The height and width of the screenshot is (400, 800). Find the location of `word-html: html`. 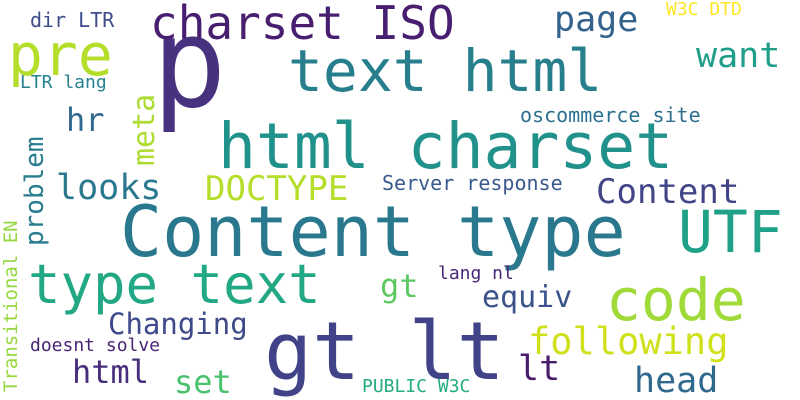

word-html: html is located at coordinates (110, 372).